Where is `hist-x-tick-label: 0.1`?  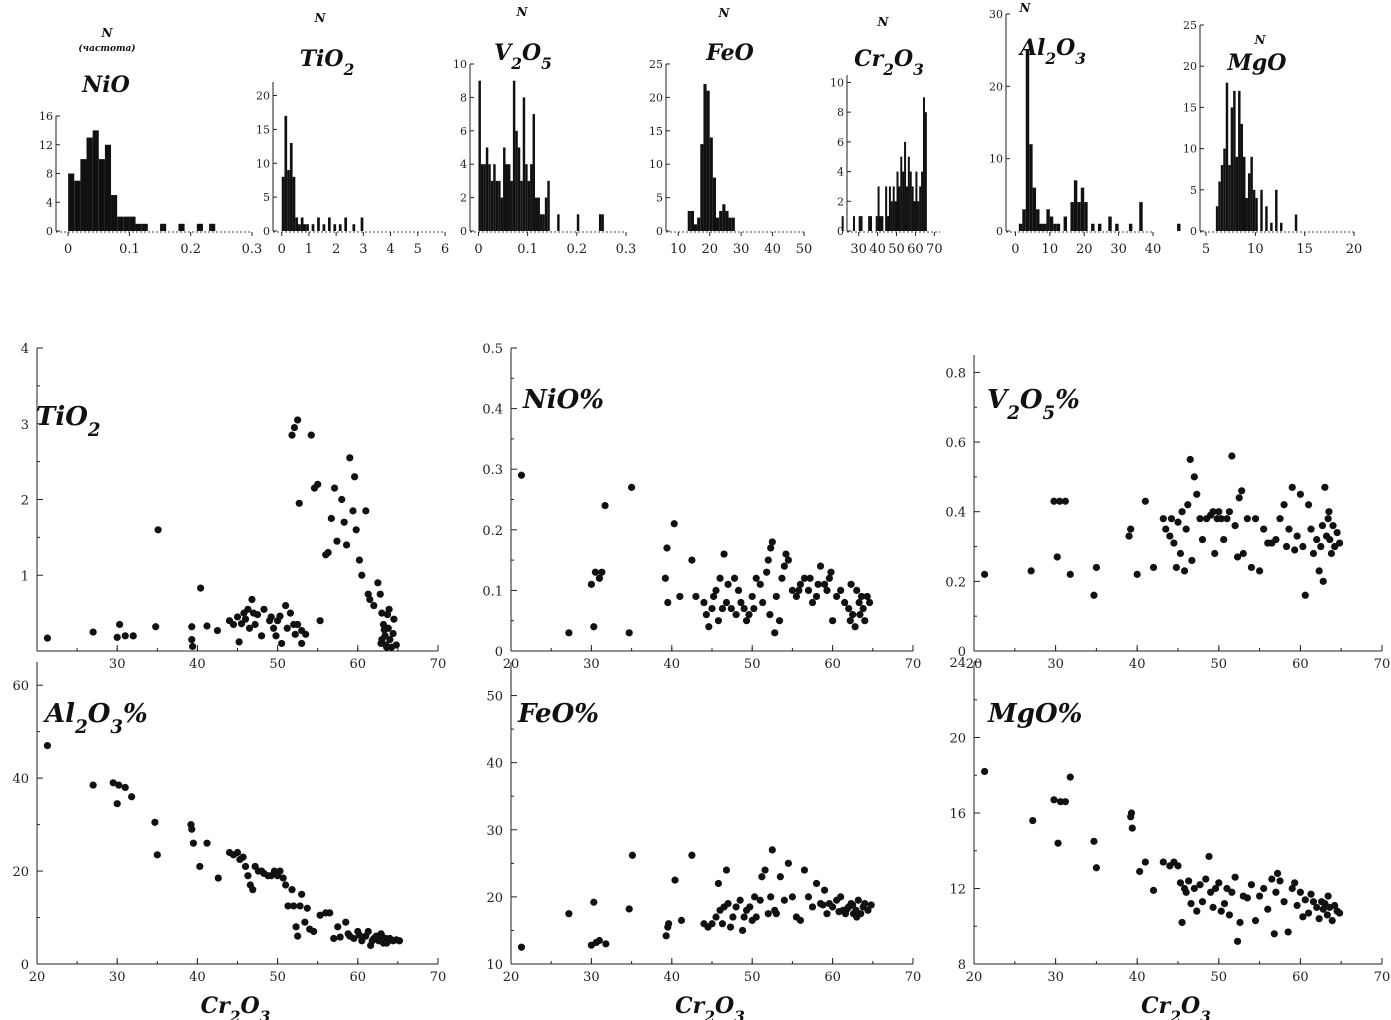 hist-x-tick-label: 0.1 is located at coordinates (527, 249).